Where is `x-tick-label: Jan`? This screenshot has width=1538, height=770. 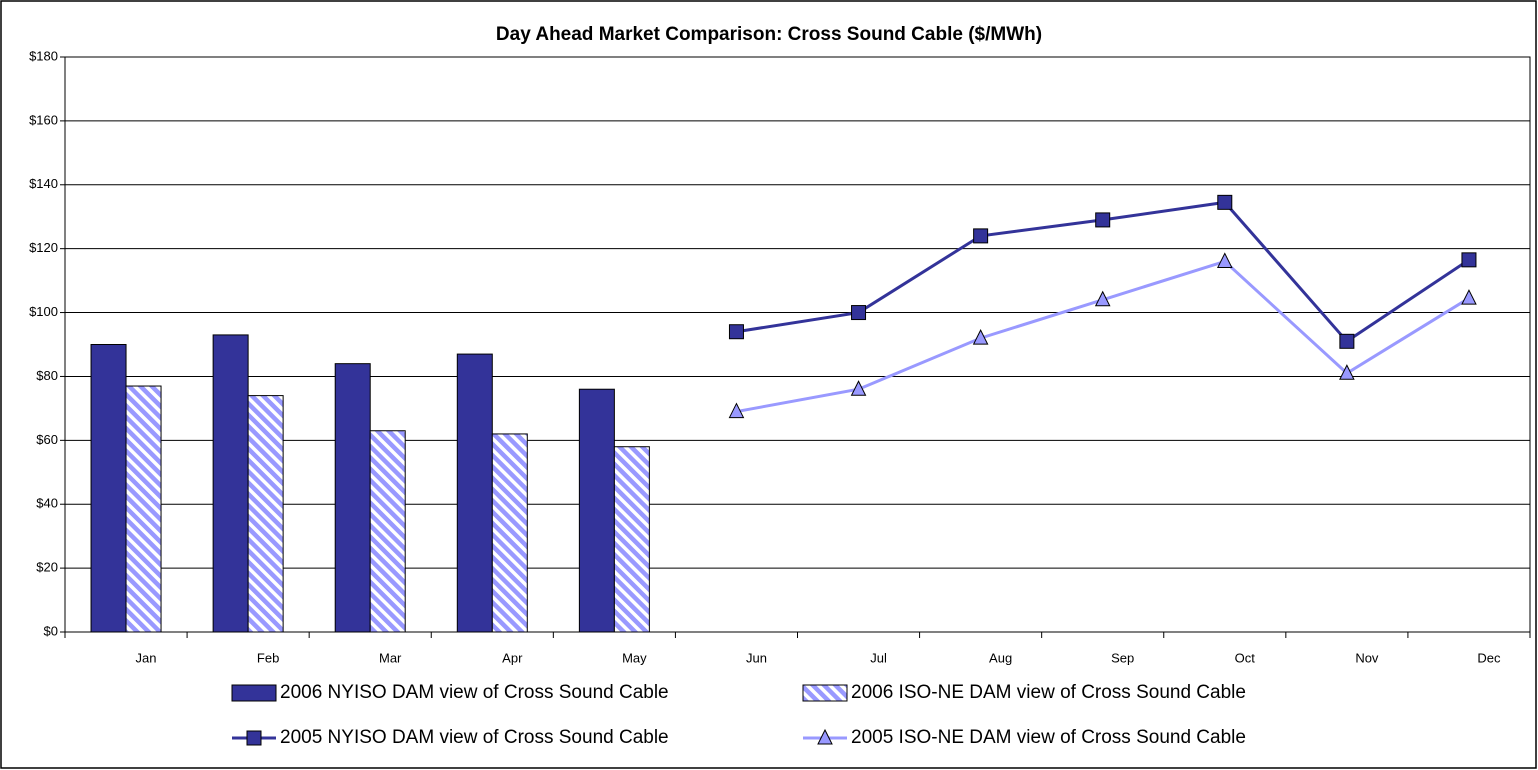 x-tick-label: Jan is located at coordinates (146, 657).